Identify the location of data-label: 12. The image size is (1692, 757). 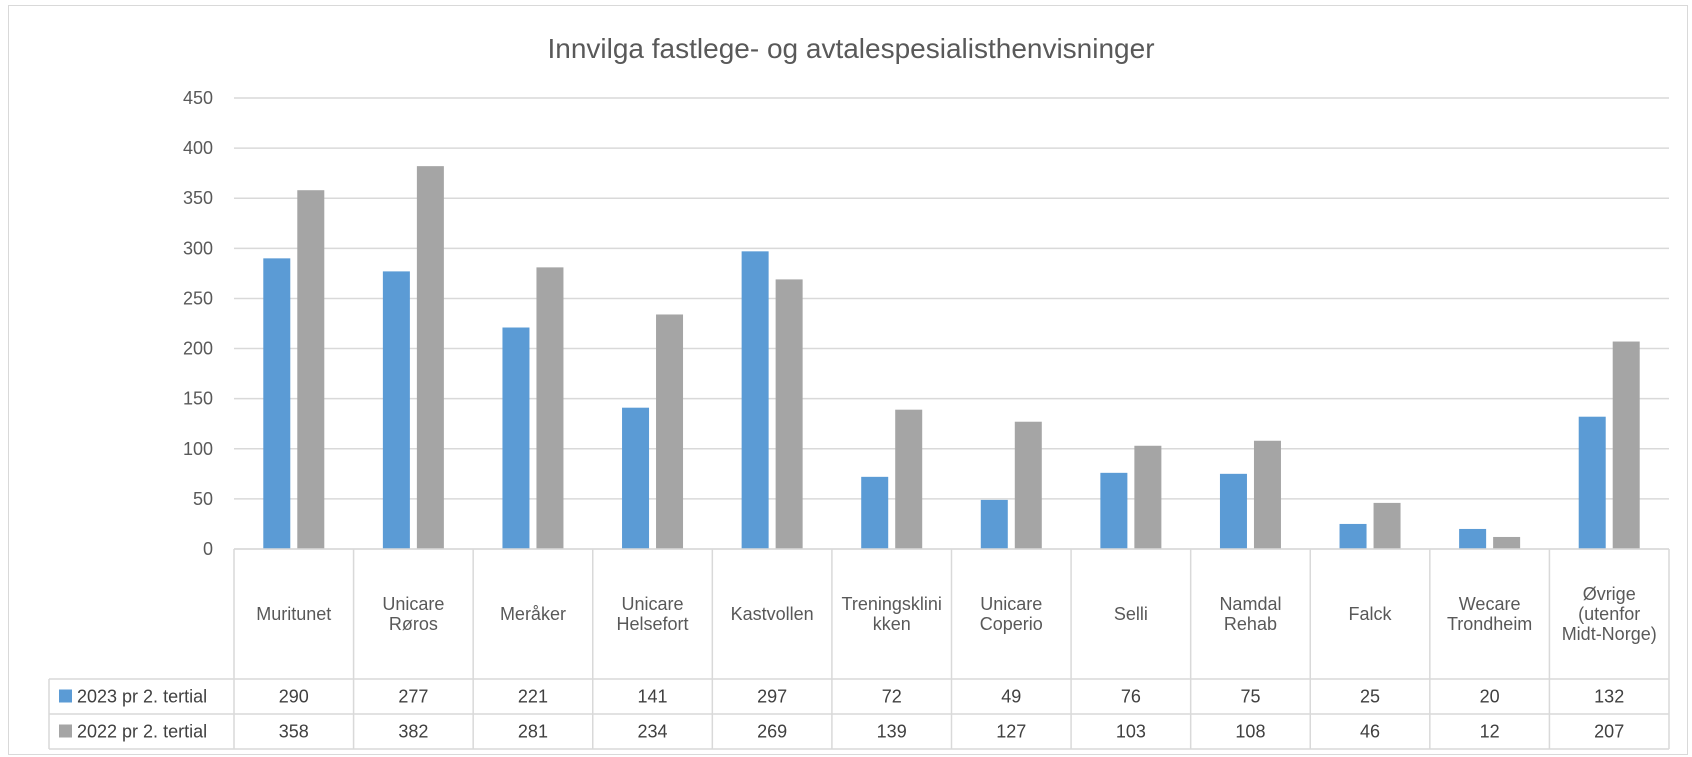
(1490, 732).